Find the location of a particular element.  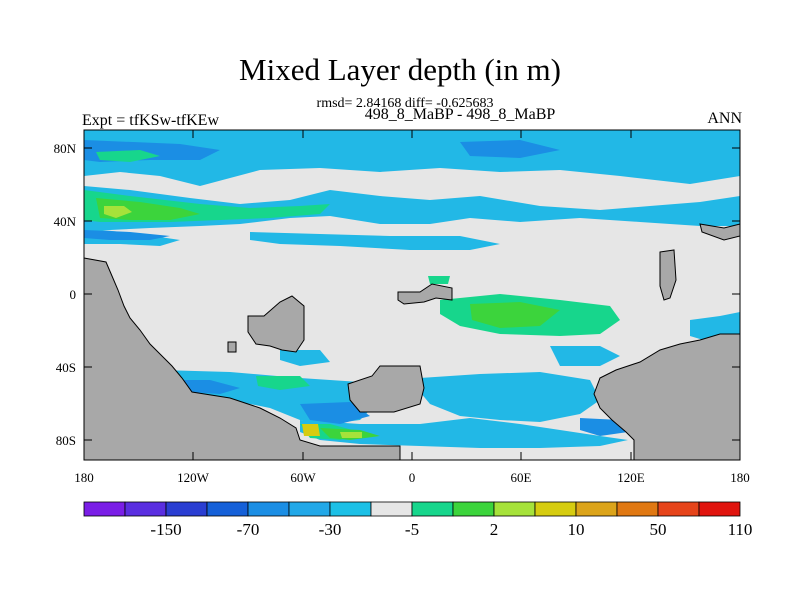

lon-tick-0: 0 is located at coordinates (412, 307).